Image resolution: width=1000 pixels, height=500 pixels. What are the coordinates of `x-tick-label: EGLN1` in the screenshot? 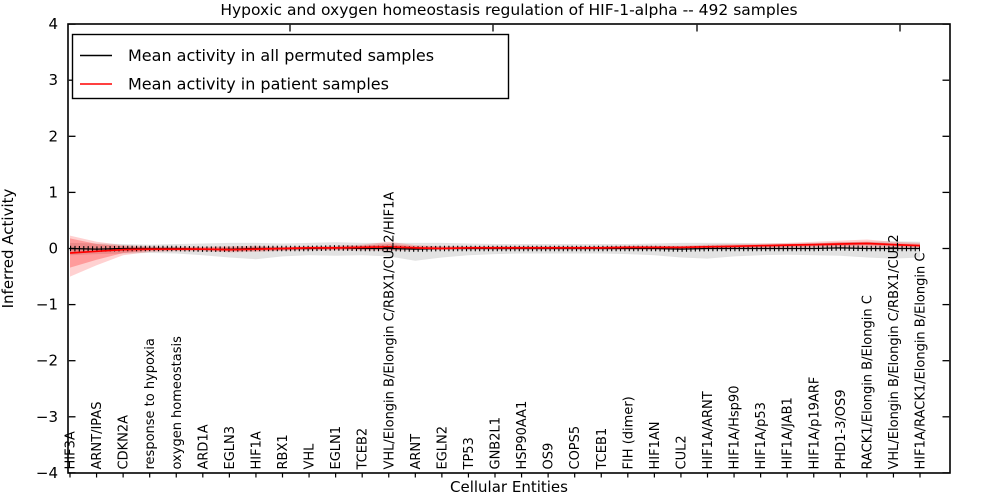 It's located at (336, 448).